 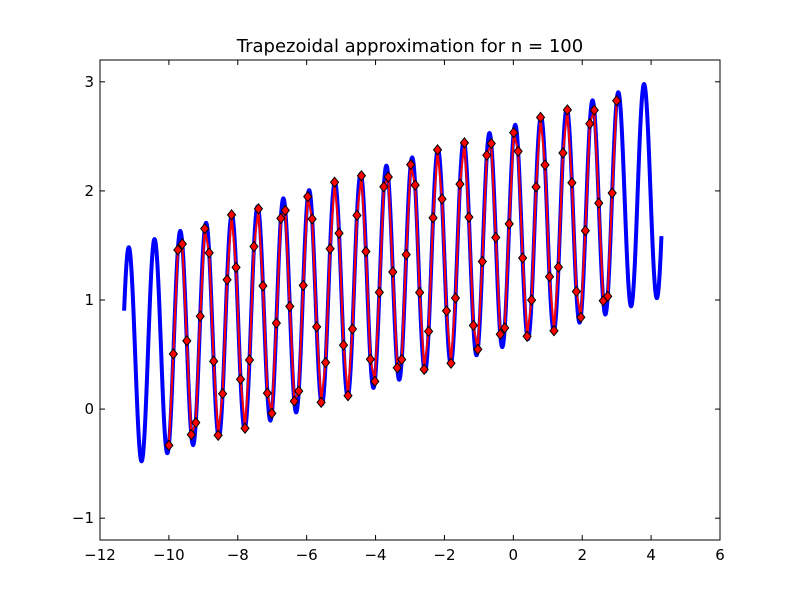 I want to click on x-tick-label: 6, so click(x=720, y=555).